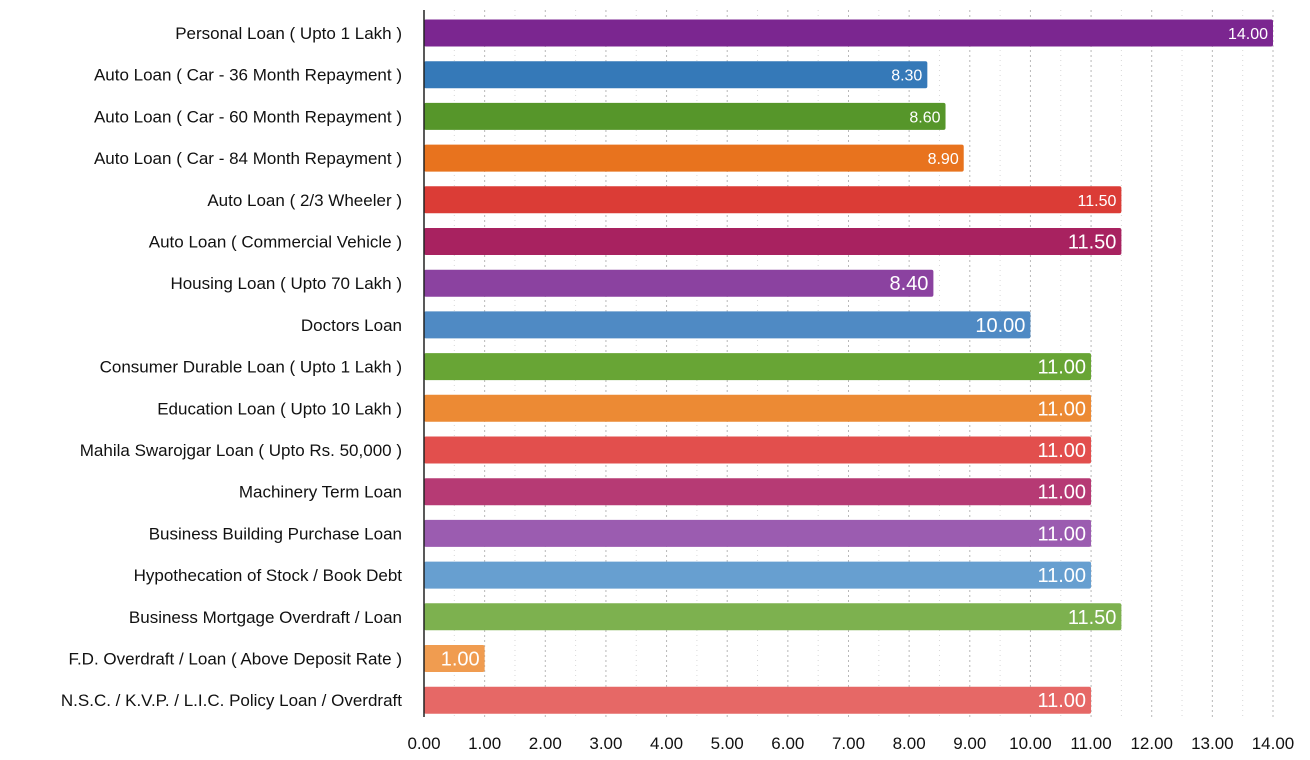  I want to click on x-tick-label: 13.00, so click(1212, 743).